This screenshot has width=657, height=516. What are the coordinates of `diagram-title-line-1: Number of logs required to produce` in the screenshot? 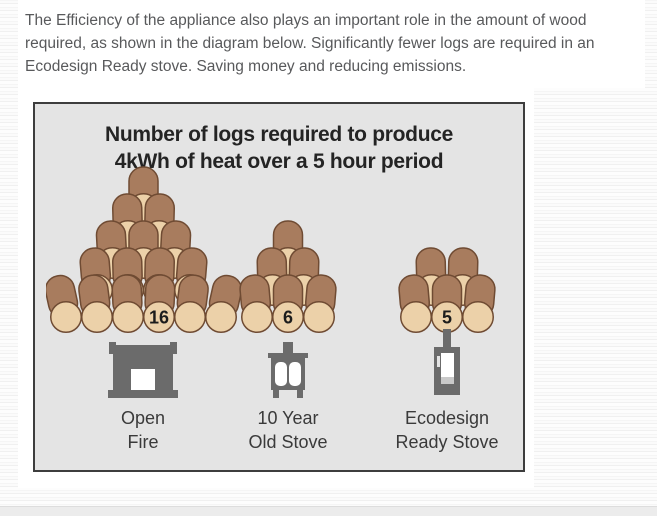 It's located at (279, 134).